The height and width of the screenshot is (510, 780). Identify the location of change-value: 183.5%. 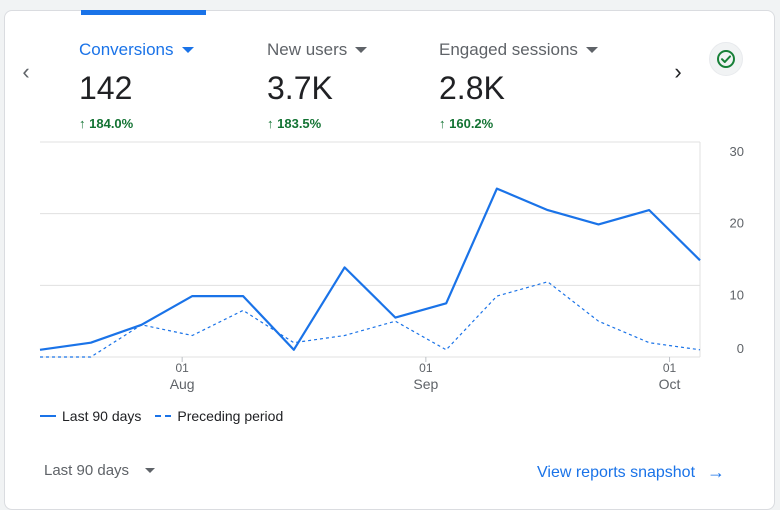
(299, 123).